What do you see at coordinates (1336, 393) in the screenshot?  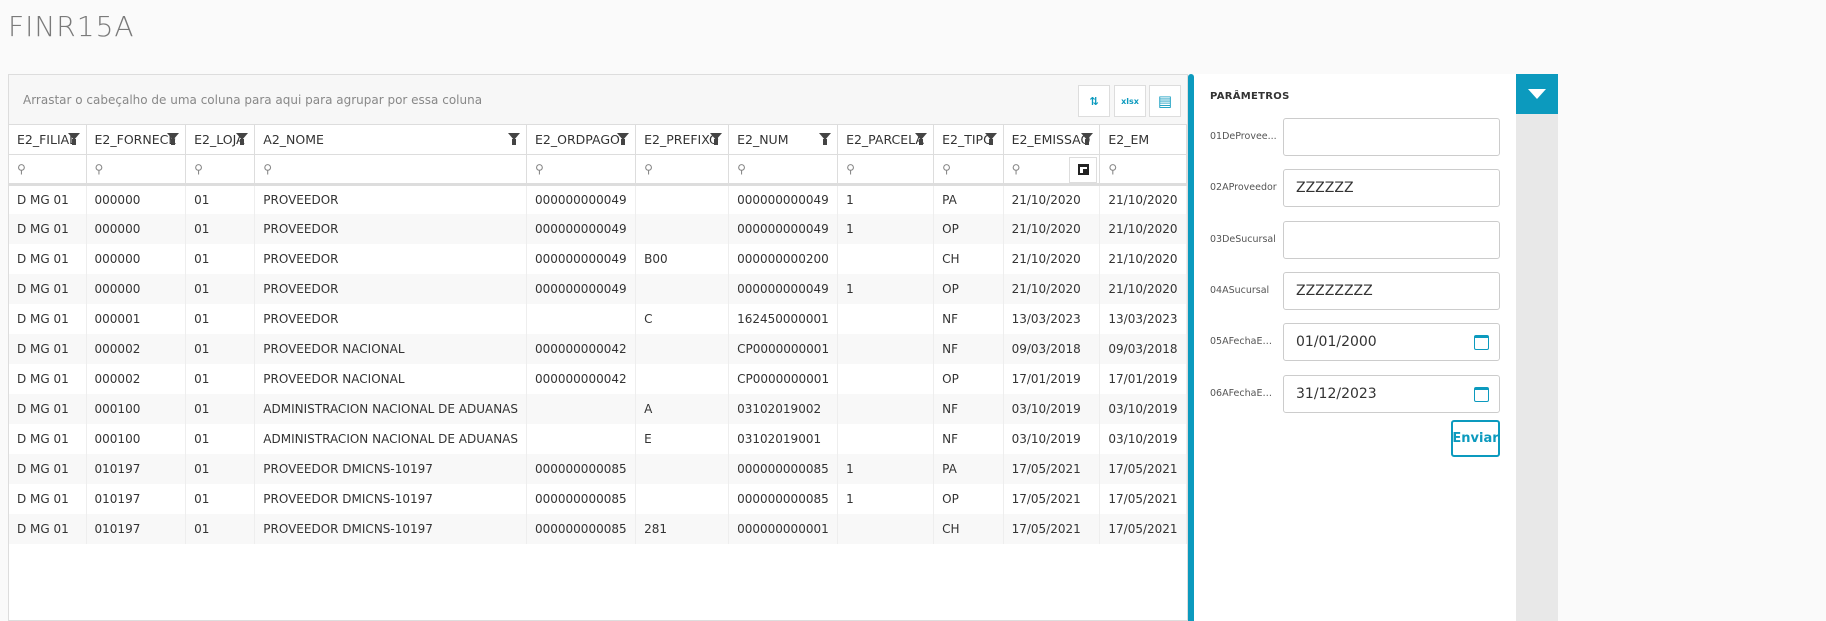 I see `parameter-value: 31/12/2023` at bounding box center [1336, 393].